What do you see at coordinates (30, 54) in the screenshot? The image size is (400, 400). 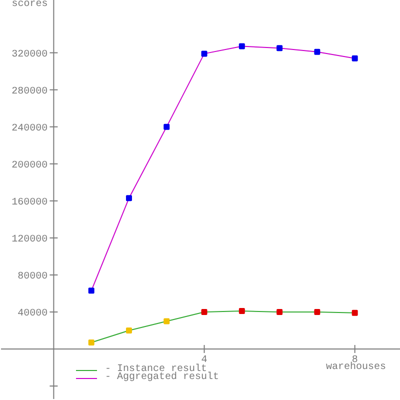 I see `y-tick-label: 320000` at bounding box center [30, 54].